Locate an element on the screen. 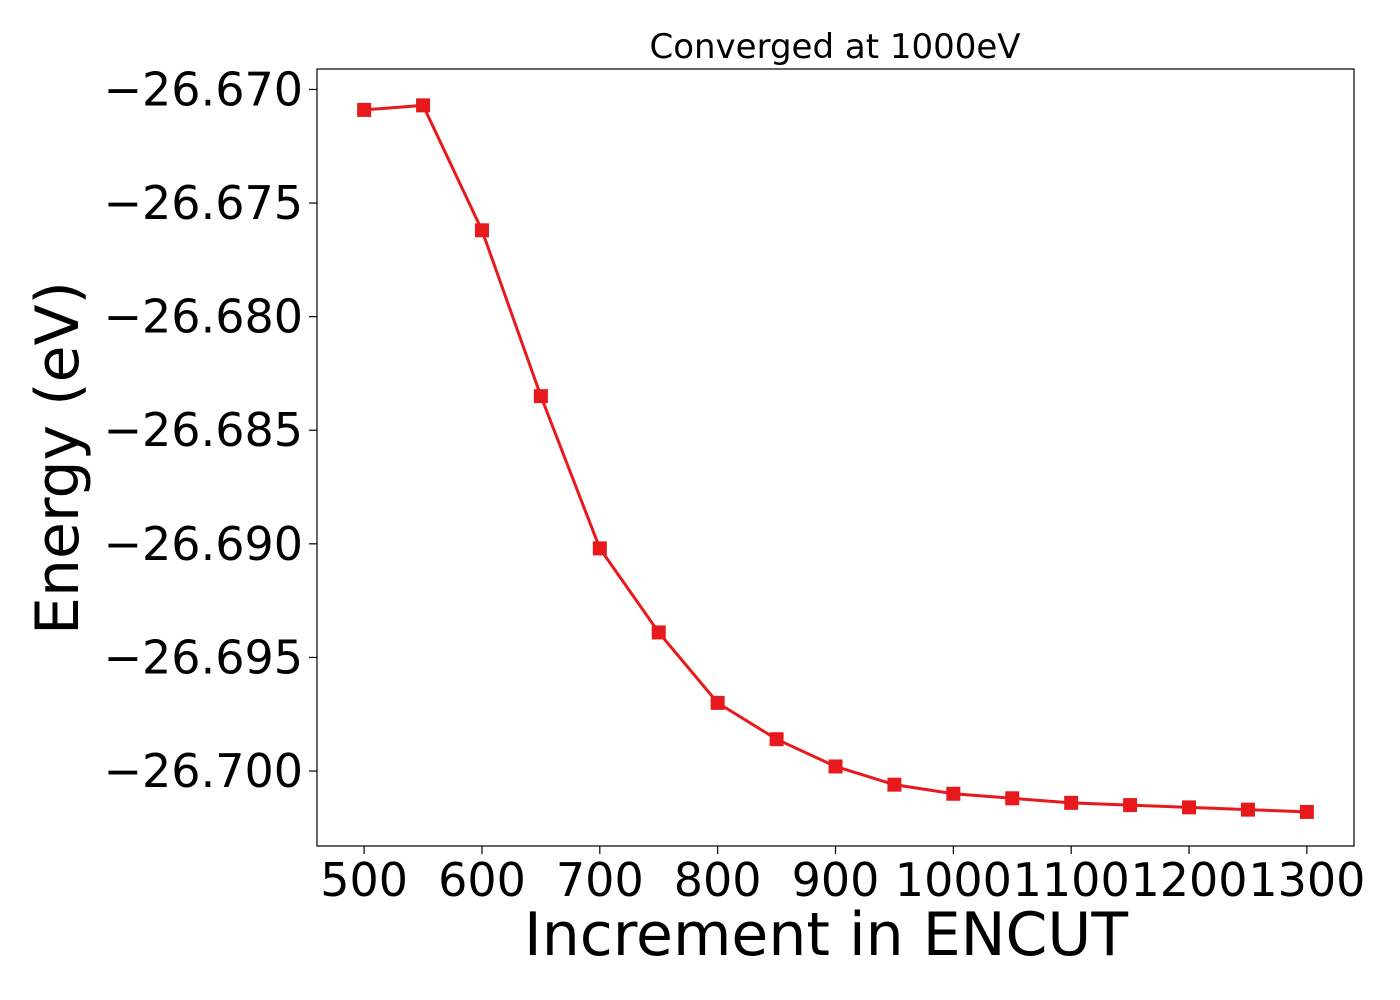  x-tick-label: 900 is located at coordinates (836, 880).